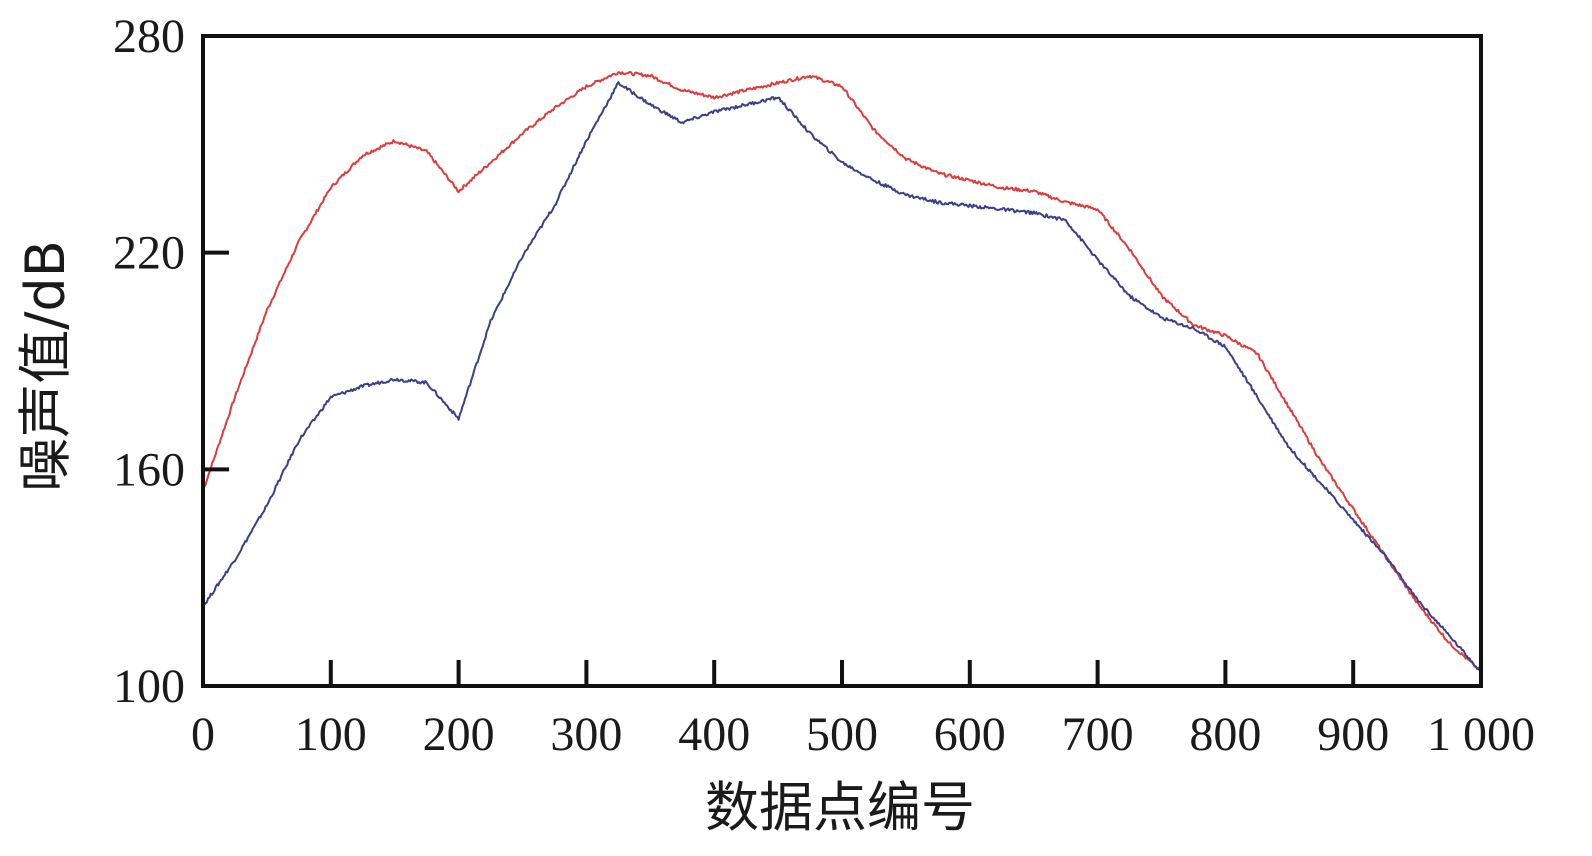  What do you see at coordinates (1098, 734) in the screenshot?
I see `x-tick-label: 700` at bounding box center [1098, 734].